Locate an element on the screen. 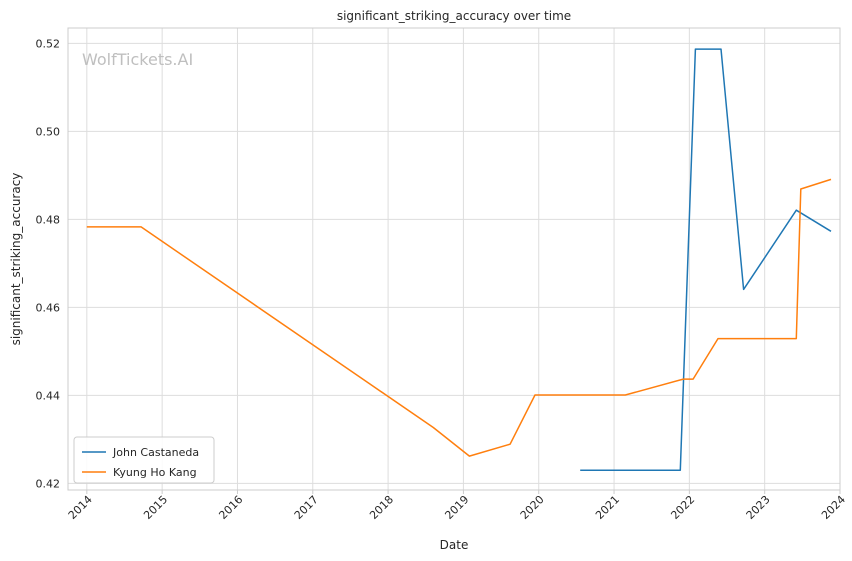 This screenshot has width=852, height=561. chart-title: significant_striking_accuracy over time is located at coordinates (454, 16).